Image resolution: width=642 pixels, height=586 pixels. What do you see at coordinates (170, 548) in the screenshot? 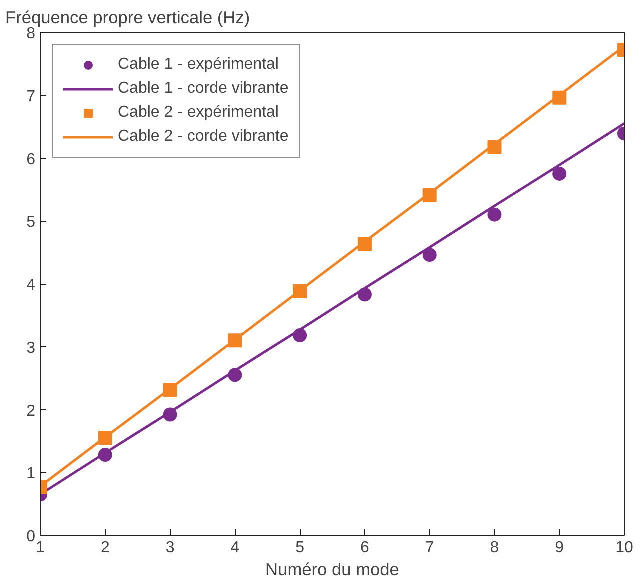
I see `x-tick-label: 3` at bounding box center [170, 548].